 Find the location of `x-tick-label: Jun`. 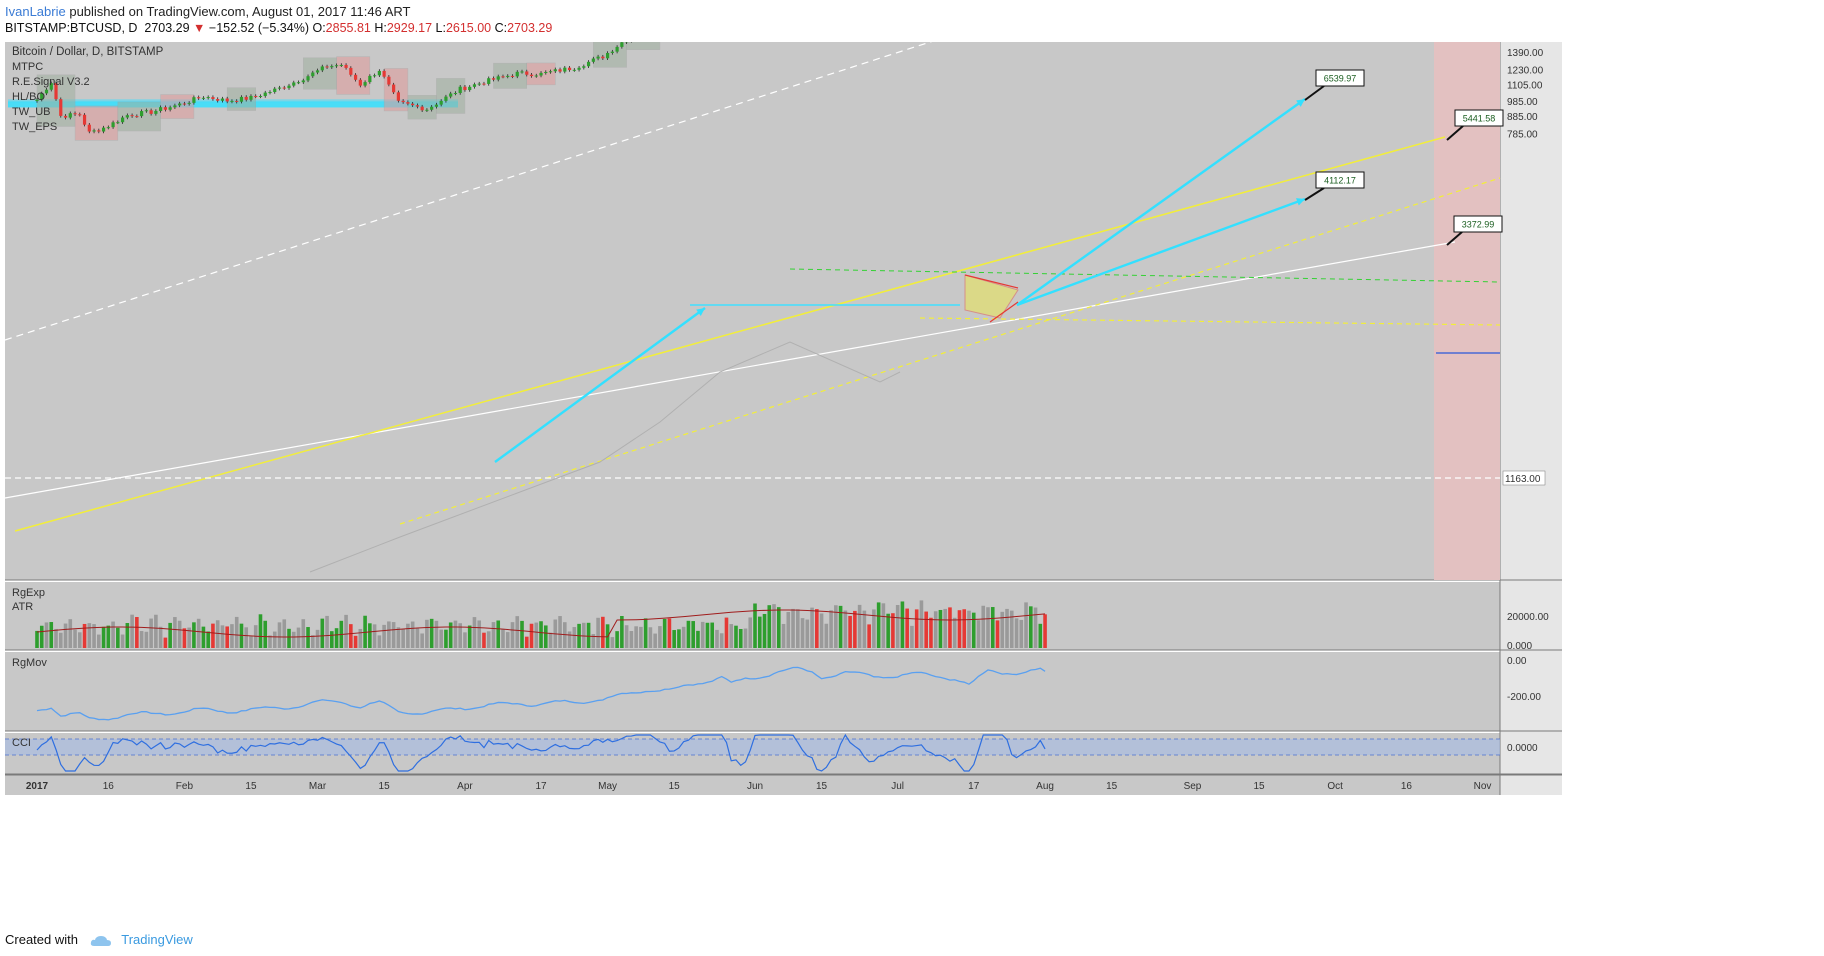

x-tick-label: Jun is located at coordinates (755, 786).